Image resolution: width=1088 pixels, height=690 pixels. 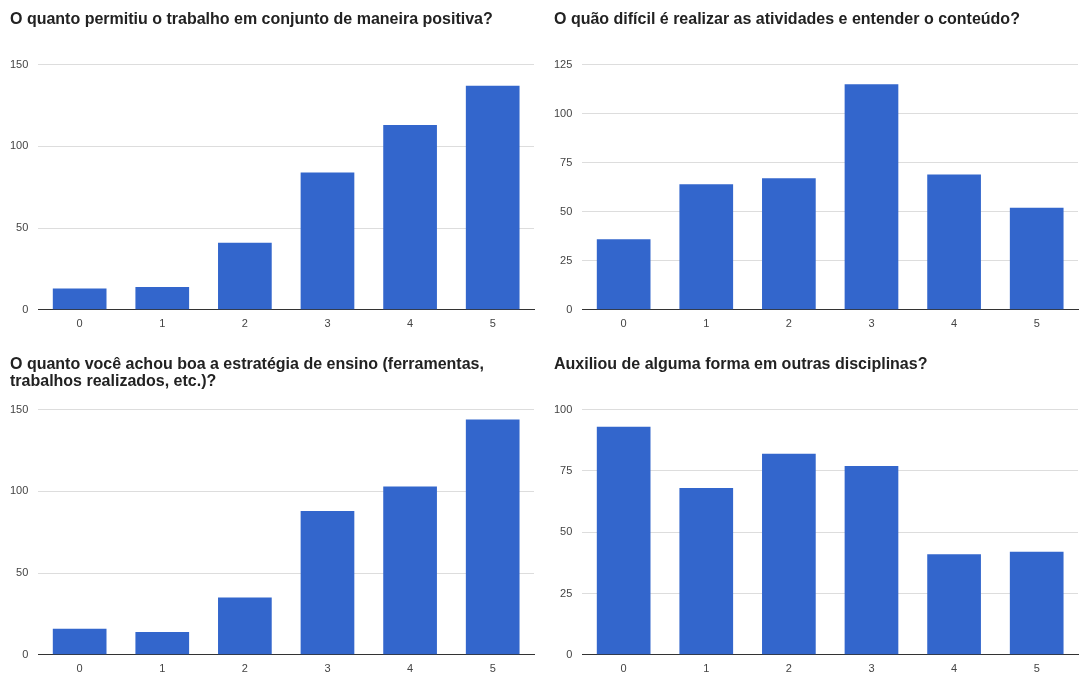 What do you see at coordinates (252, 18) in the screenshot?
I see `chart-title: O quanto permitiu o trabalho em conjunto de maneira positiva?` at bounding box center [252, 18].